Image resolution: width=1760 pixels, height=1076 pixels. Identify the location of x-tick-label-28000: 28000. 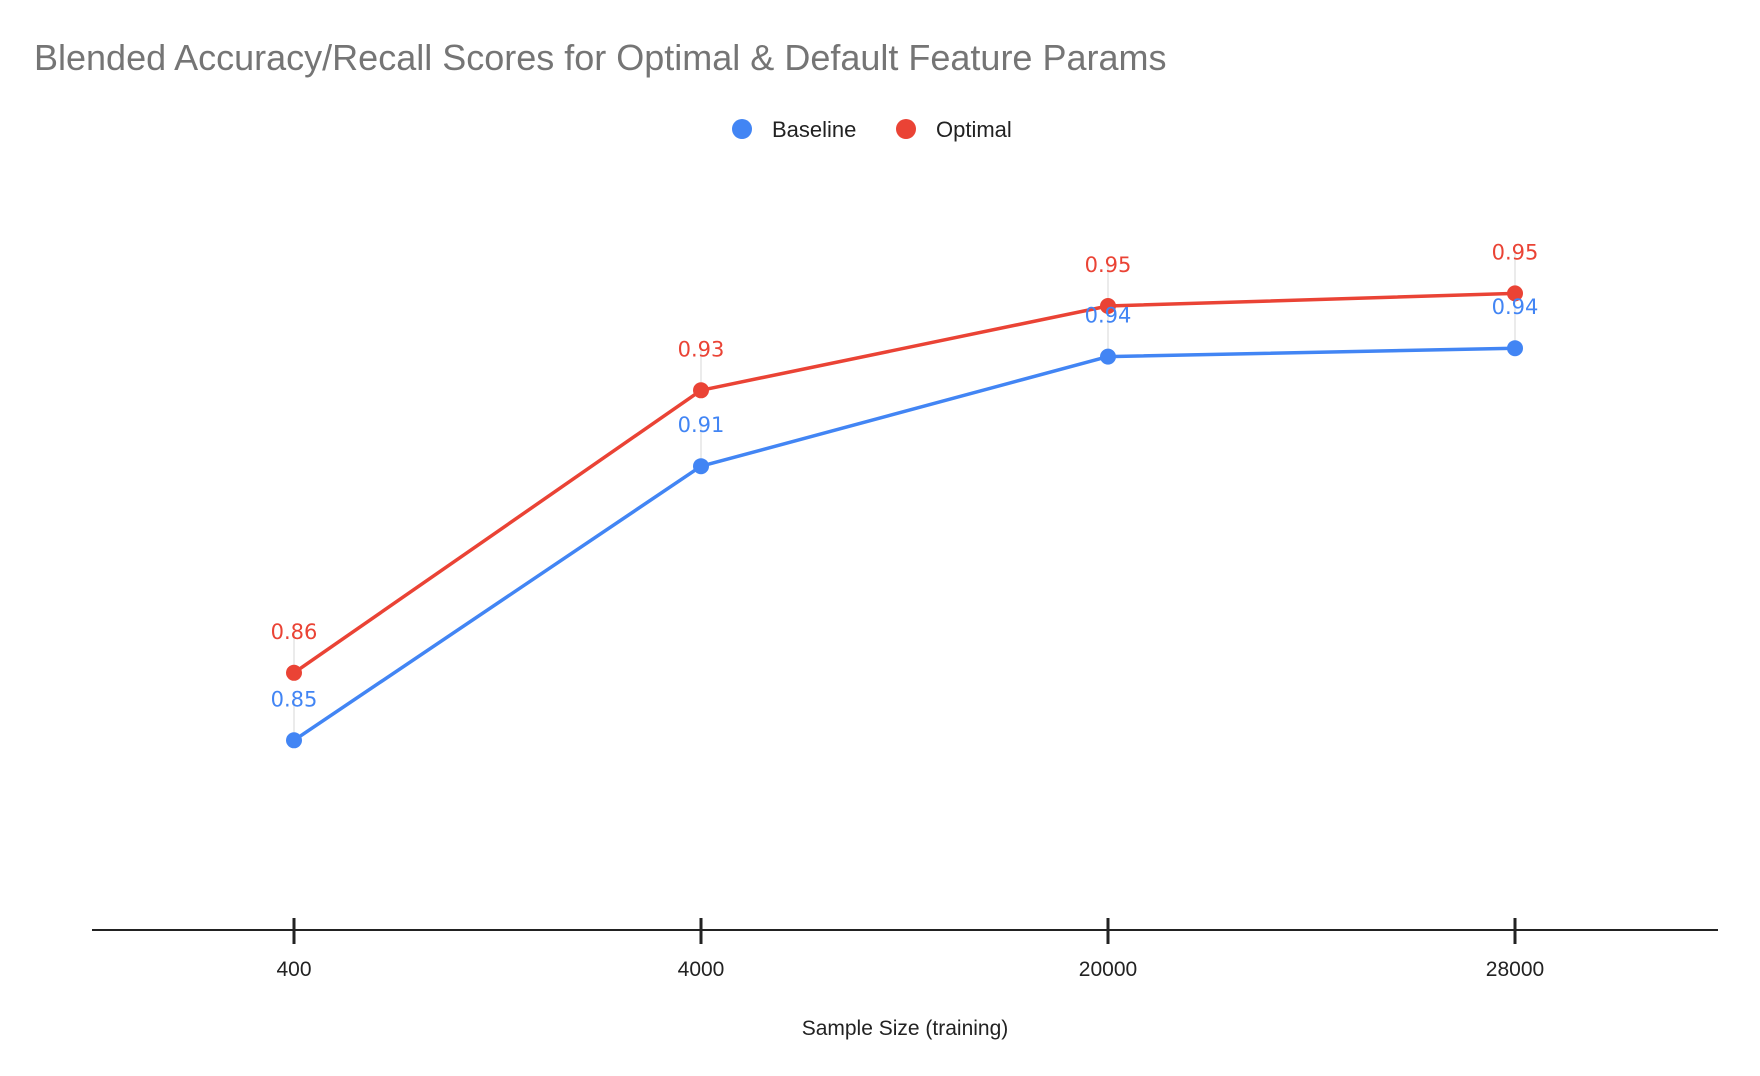
(1515, 969).